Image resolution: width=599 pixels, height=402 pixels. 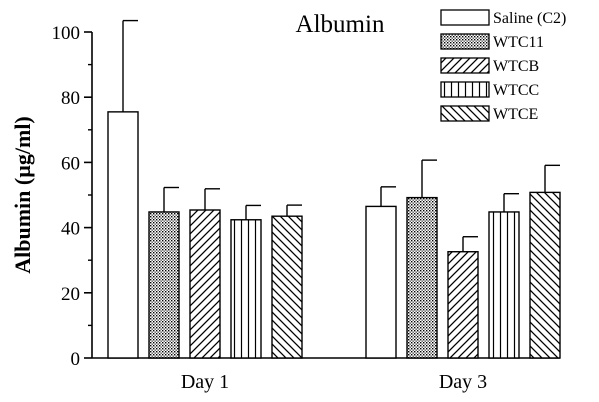 What do you see at coordinates (66, 33) in the screenshot?
I see `y-tick-label: 100` at bounding box center [66, 33].